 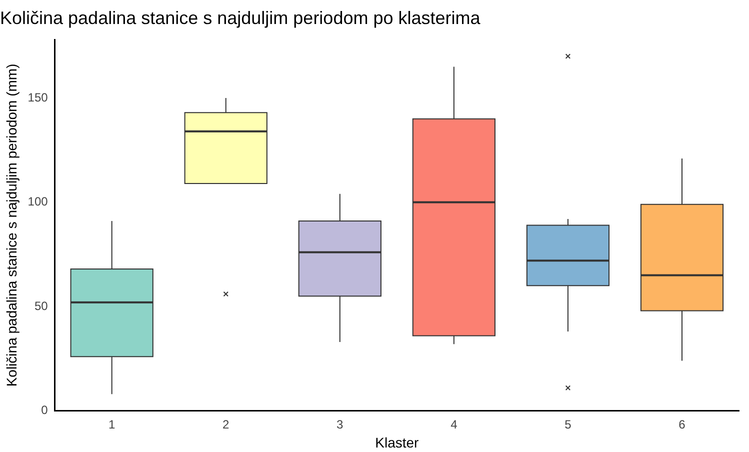 What do you see at coordinates (397, 442) in the screenshot?
I see `x-axis-title: Klaster` at bounding box center [397, 442].